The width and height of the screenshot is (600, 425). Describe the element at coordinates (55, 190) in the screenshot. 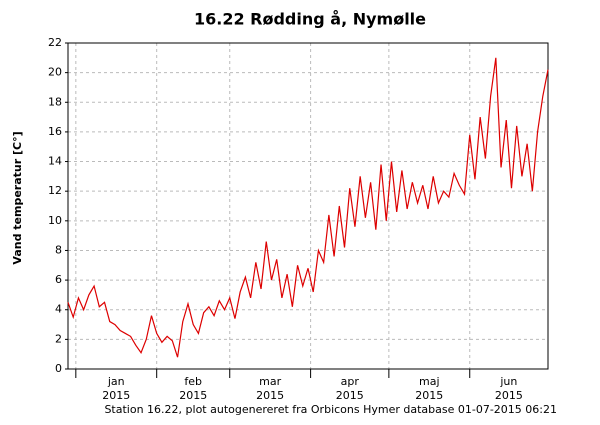

I see `y-tick-label: 12` at that location.